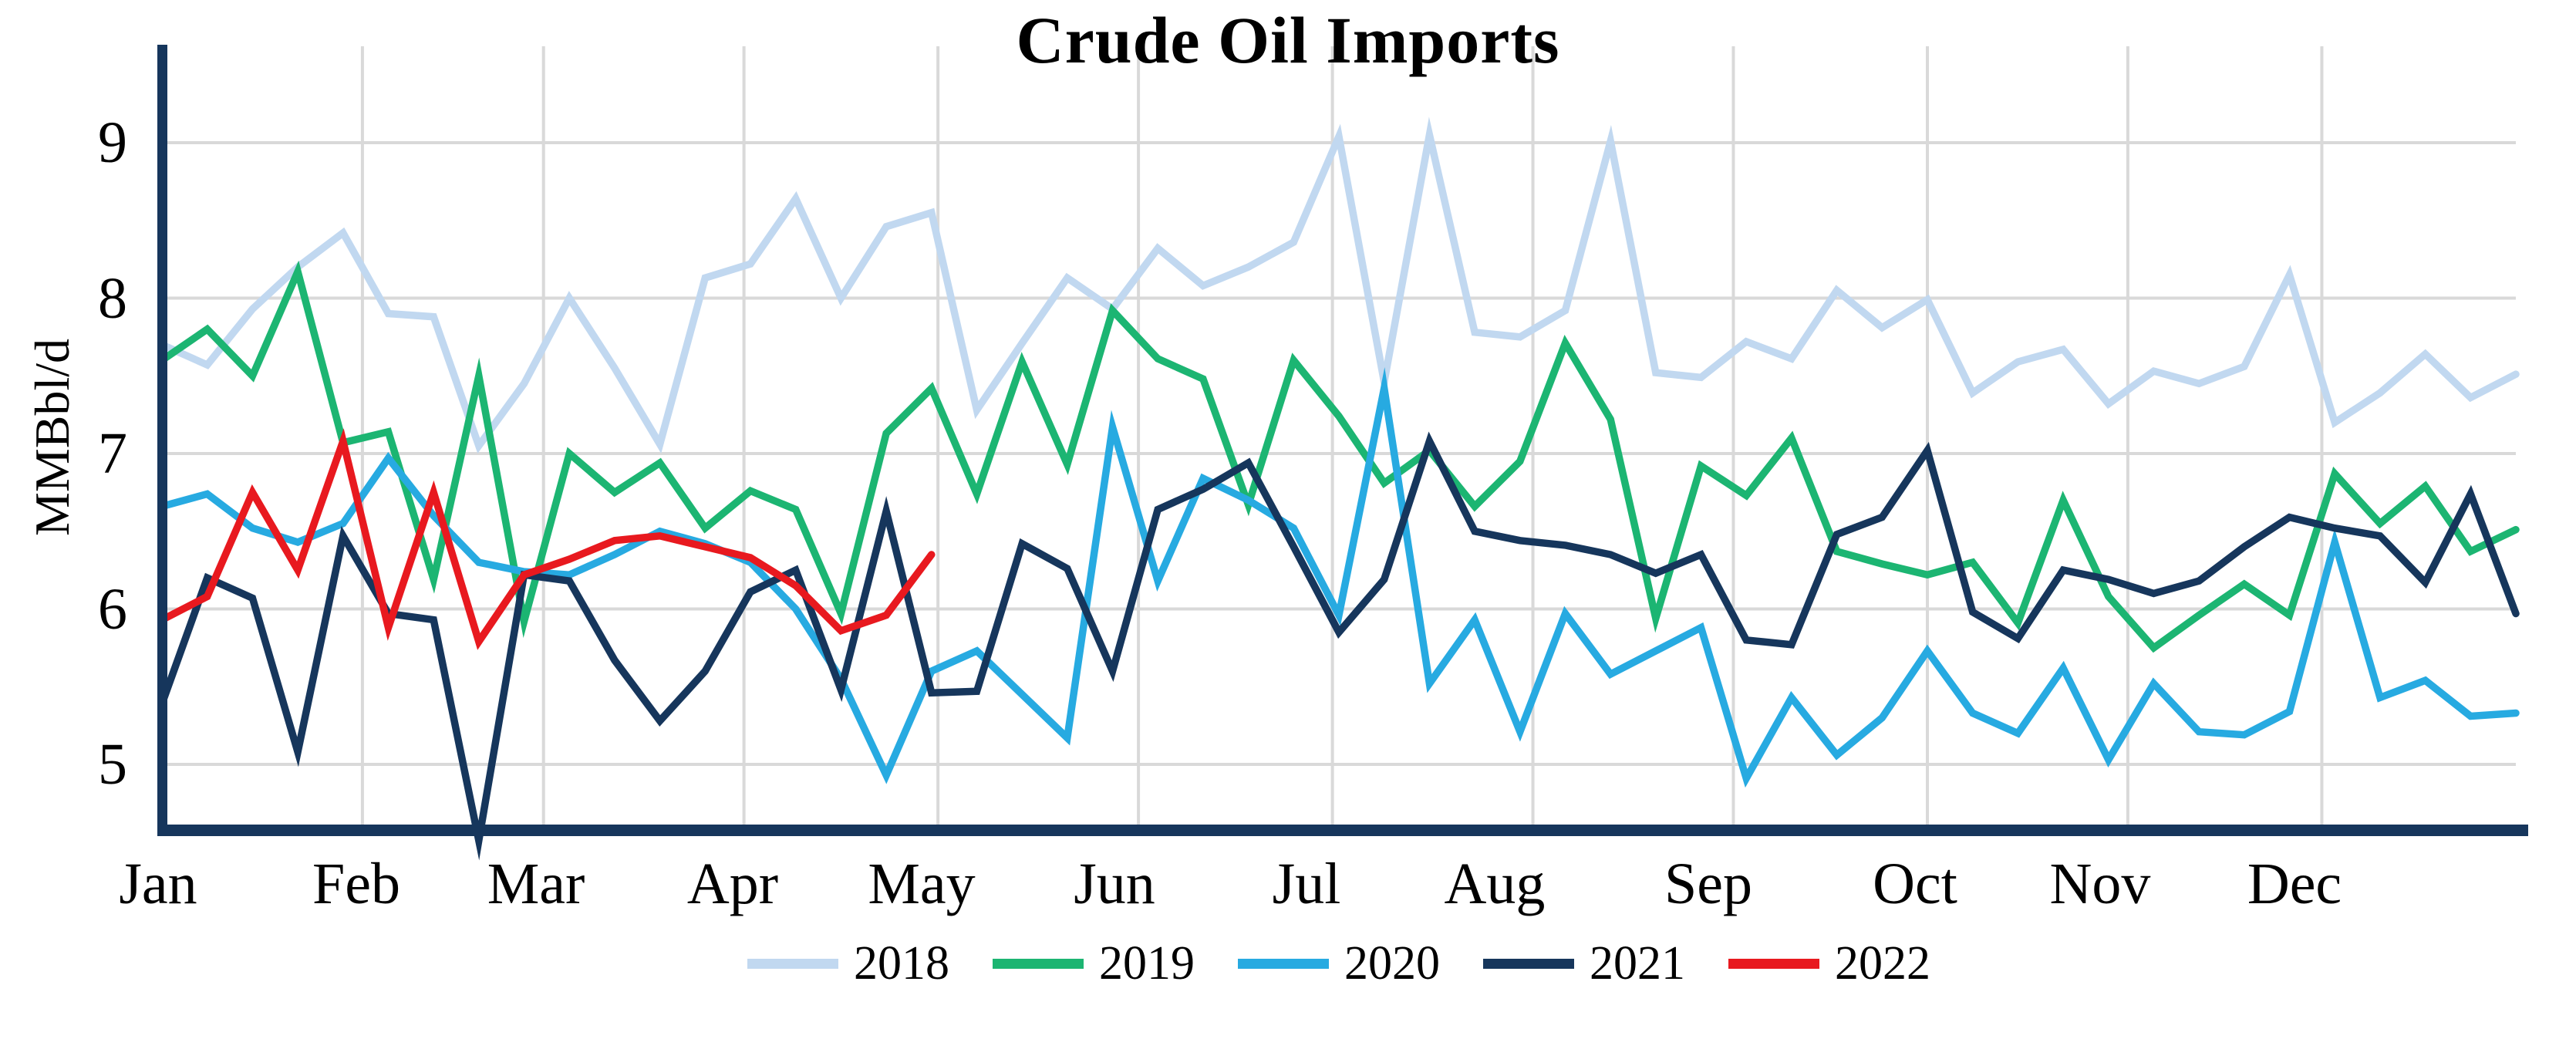  I want to click on y-axis-spine, so click(162, 441).